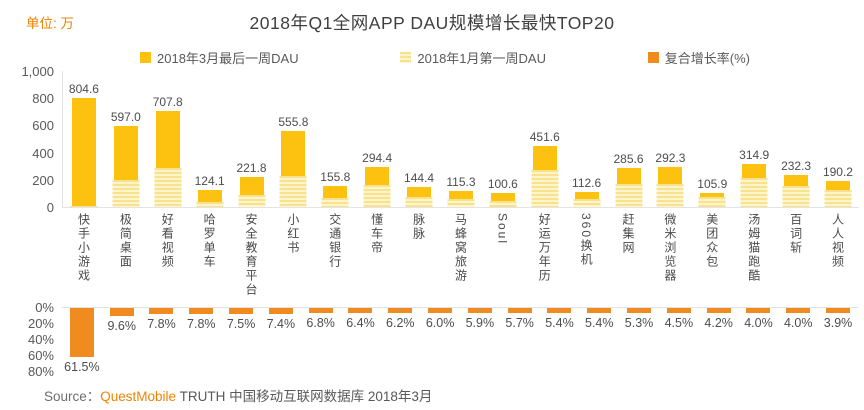 The height and width of the screenshot is (410, 864). Describe the element at coordinates (209, 241) in the screenshot. I see `app-name-label: 哈罗单车` at that location.